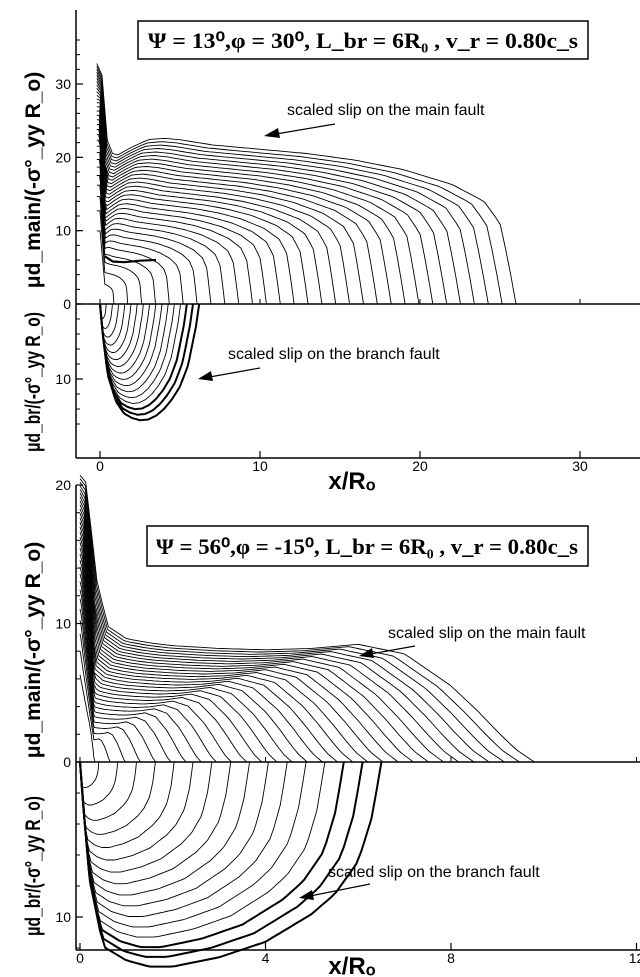 The height and width of the screenshot is (977, 640). I want to click on top-y-ticks: 0 10 20 30 10, so click(69, 232).